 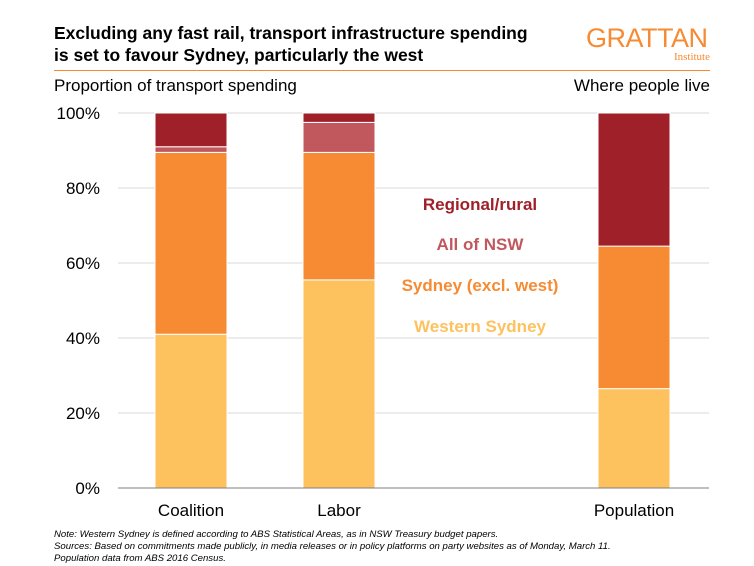 I want to click on y-tick-label: 40%, so click(x=83, y=338).